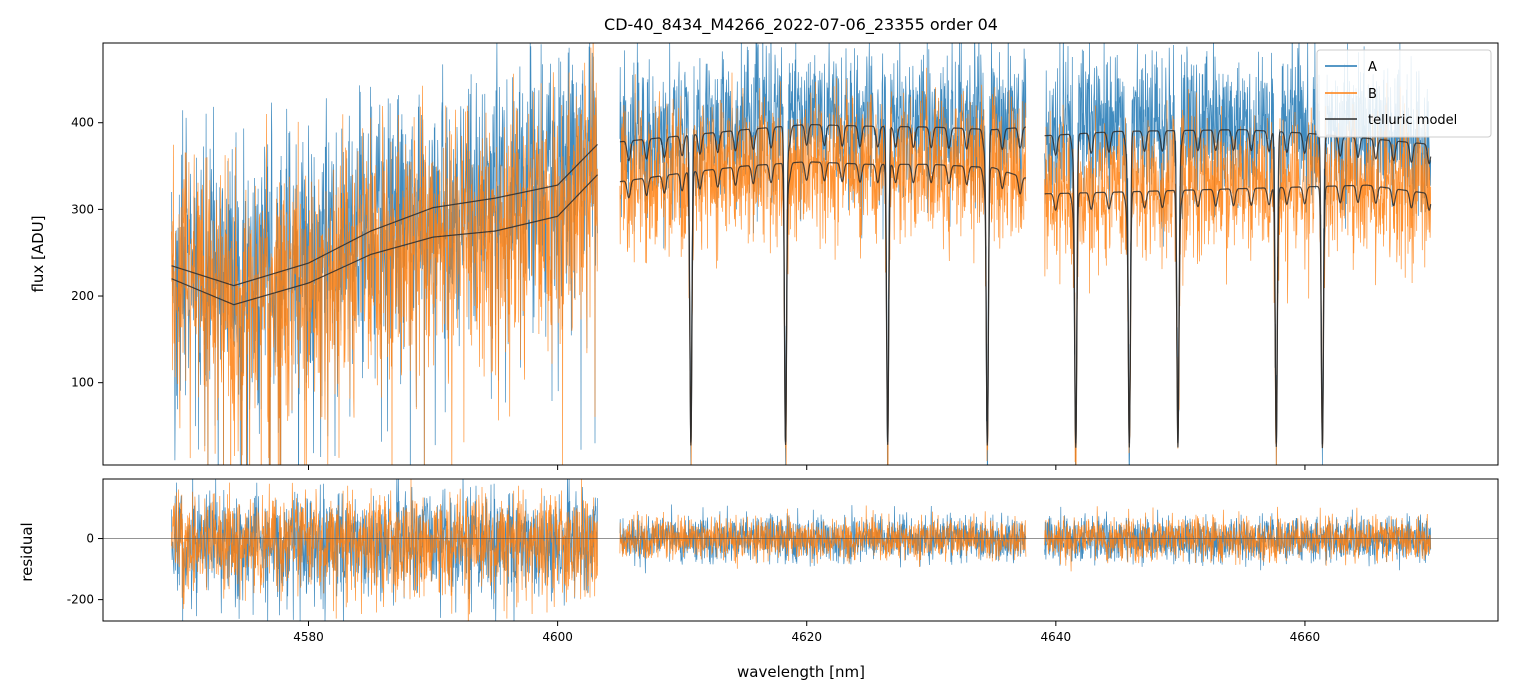 The image size is (1513, 696). Describe the element at coordinates (308, 637) in the screenshot. I see `bottom-xtick-label: 4580` at that location.